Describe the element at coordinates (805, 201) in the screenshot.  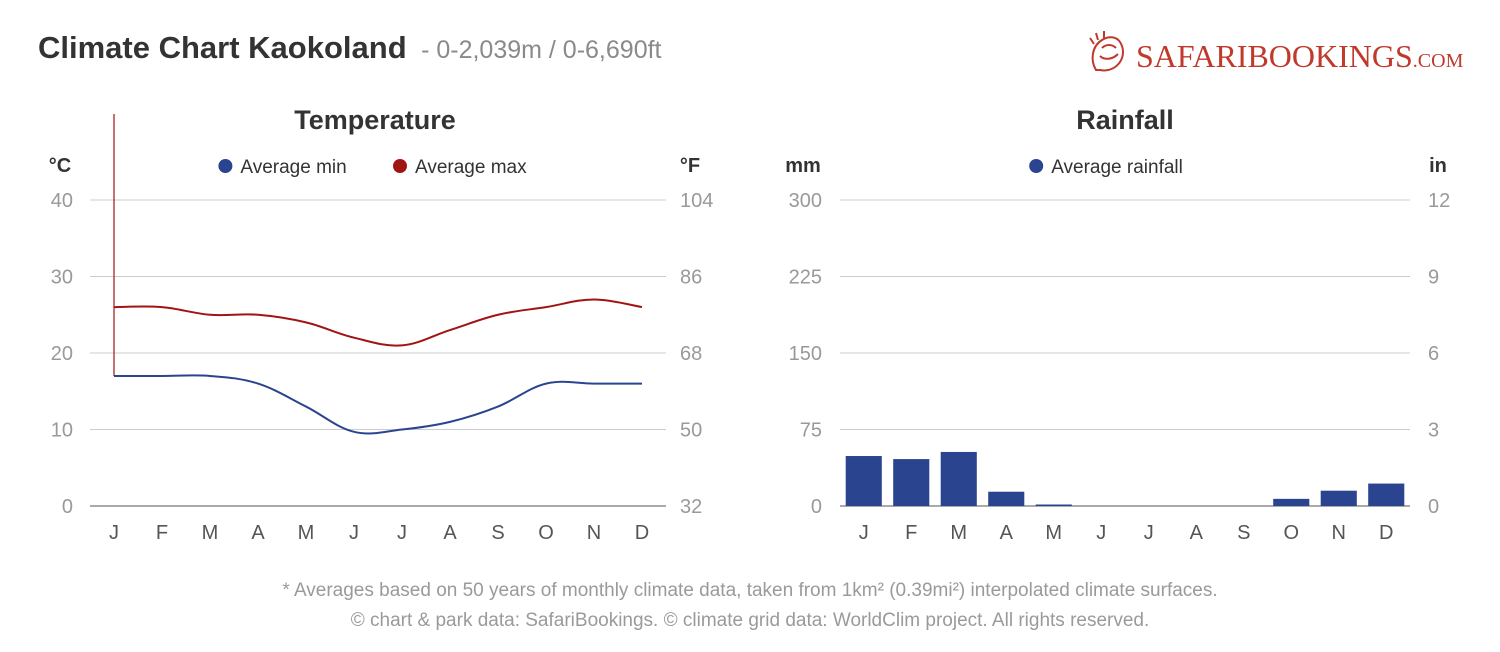
I see `y-tick-label: 300` at that location.